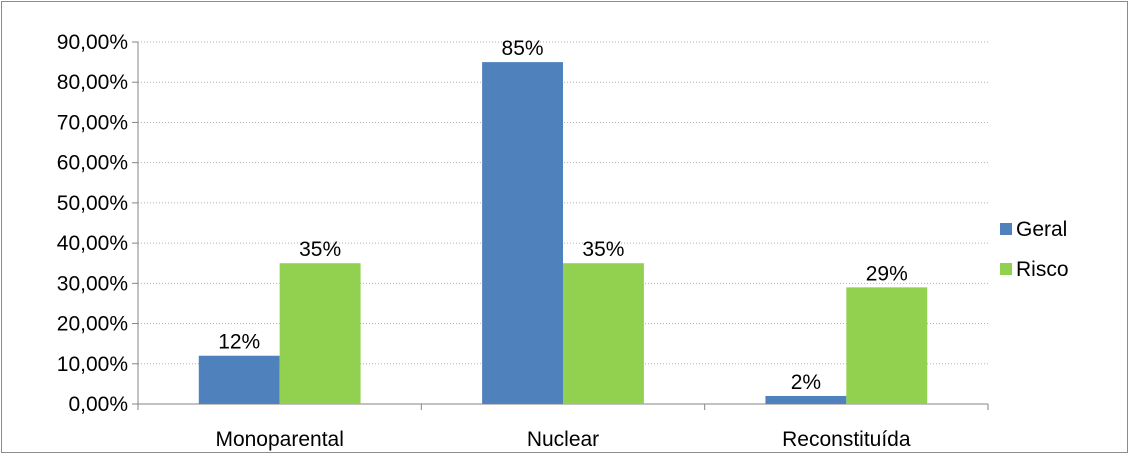 The height and width of the screenshot is (456, 1131). What do you see at coordinates (563, 439) in the screenshot?
I see `category-label: Nuclear` at bounding box center [563, 439].